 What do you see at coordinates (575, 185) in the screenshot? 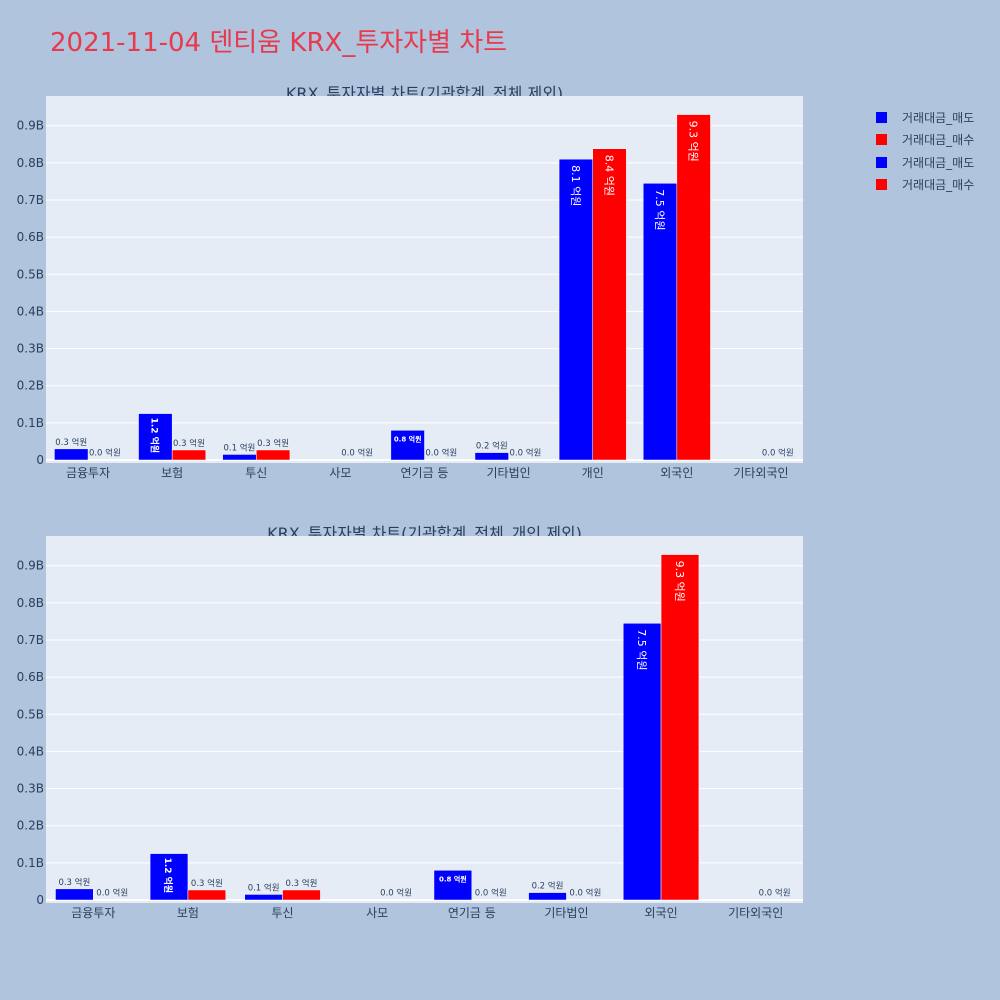
I see `data-label: 8.1 억원` at bounding box center [575, 185].